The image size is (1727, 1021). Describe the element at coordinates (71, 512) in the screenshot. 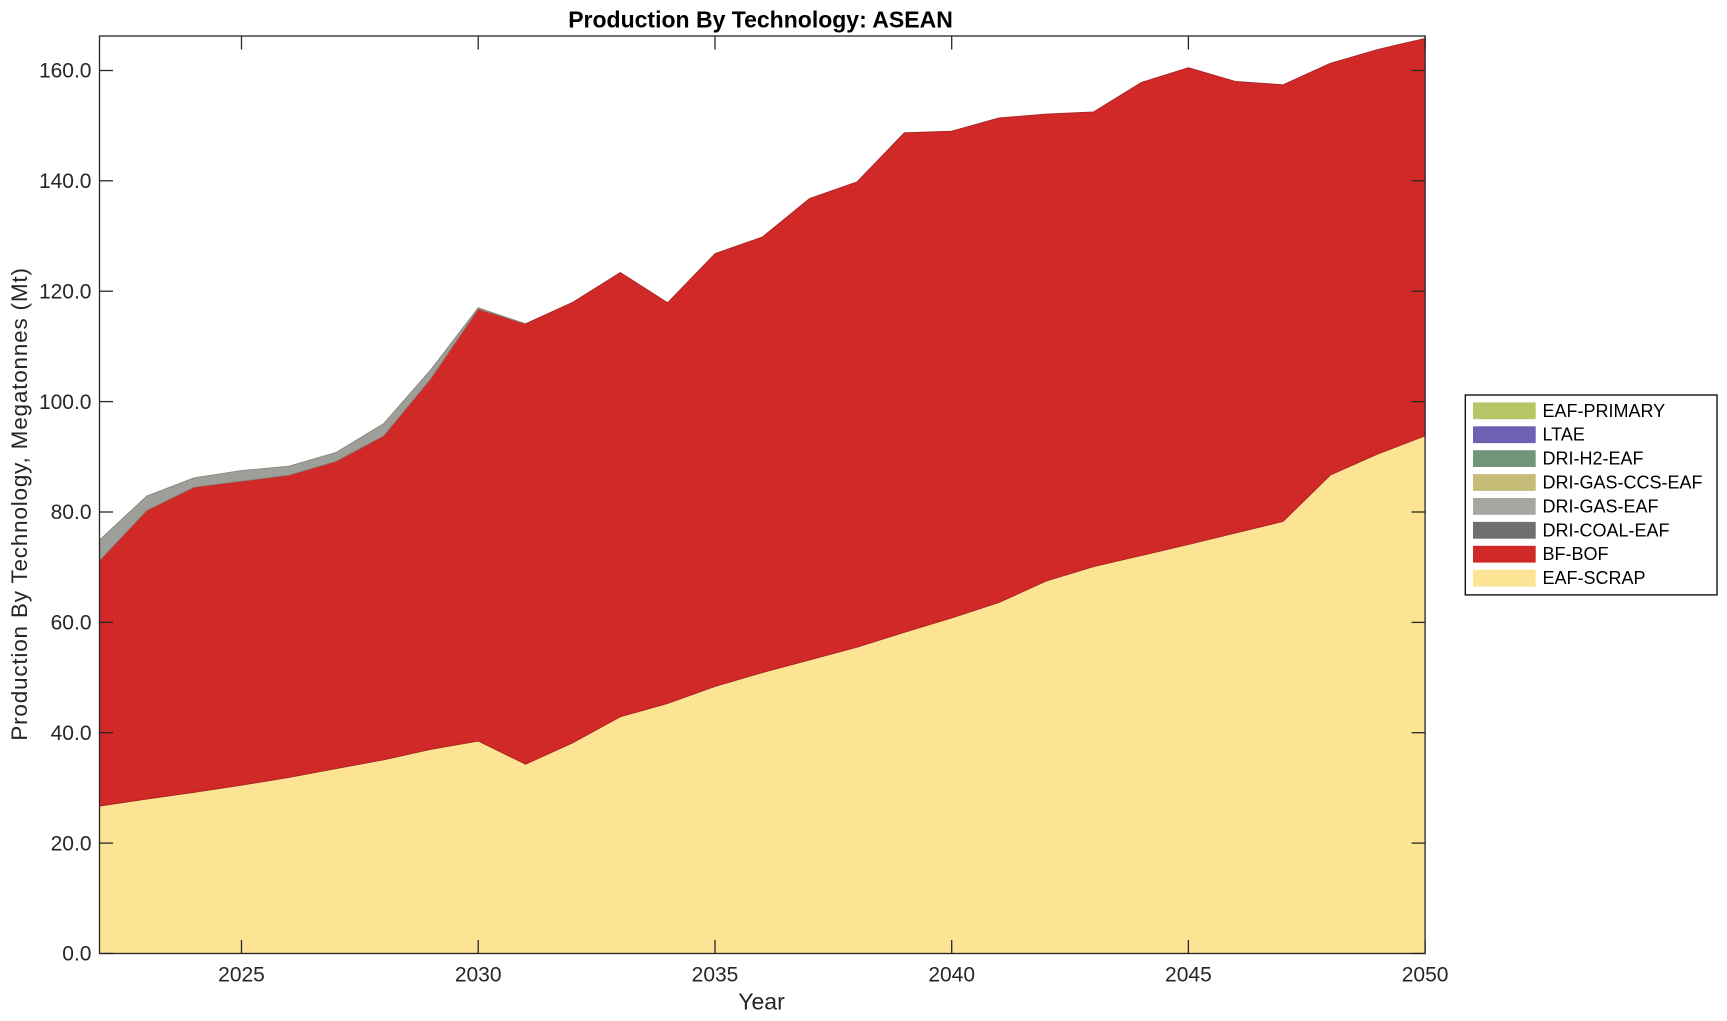

I see `svg-text: 80.0` at that location.